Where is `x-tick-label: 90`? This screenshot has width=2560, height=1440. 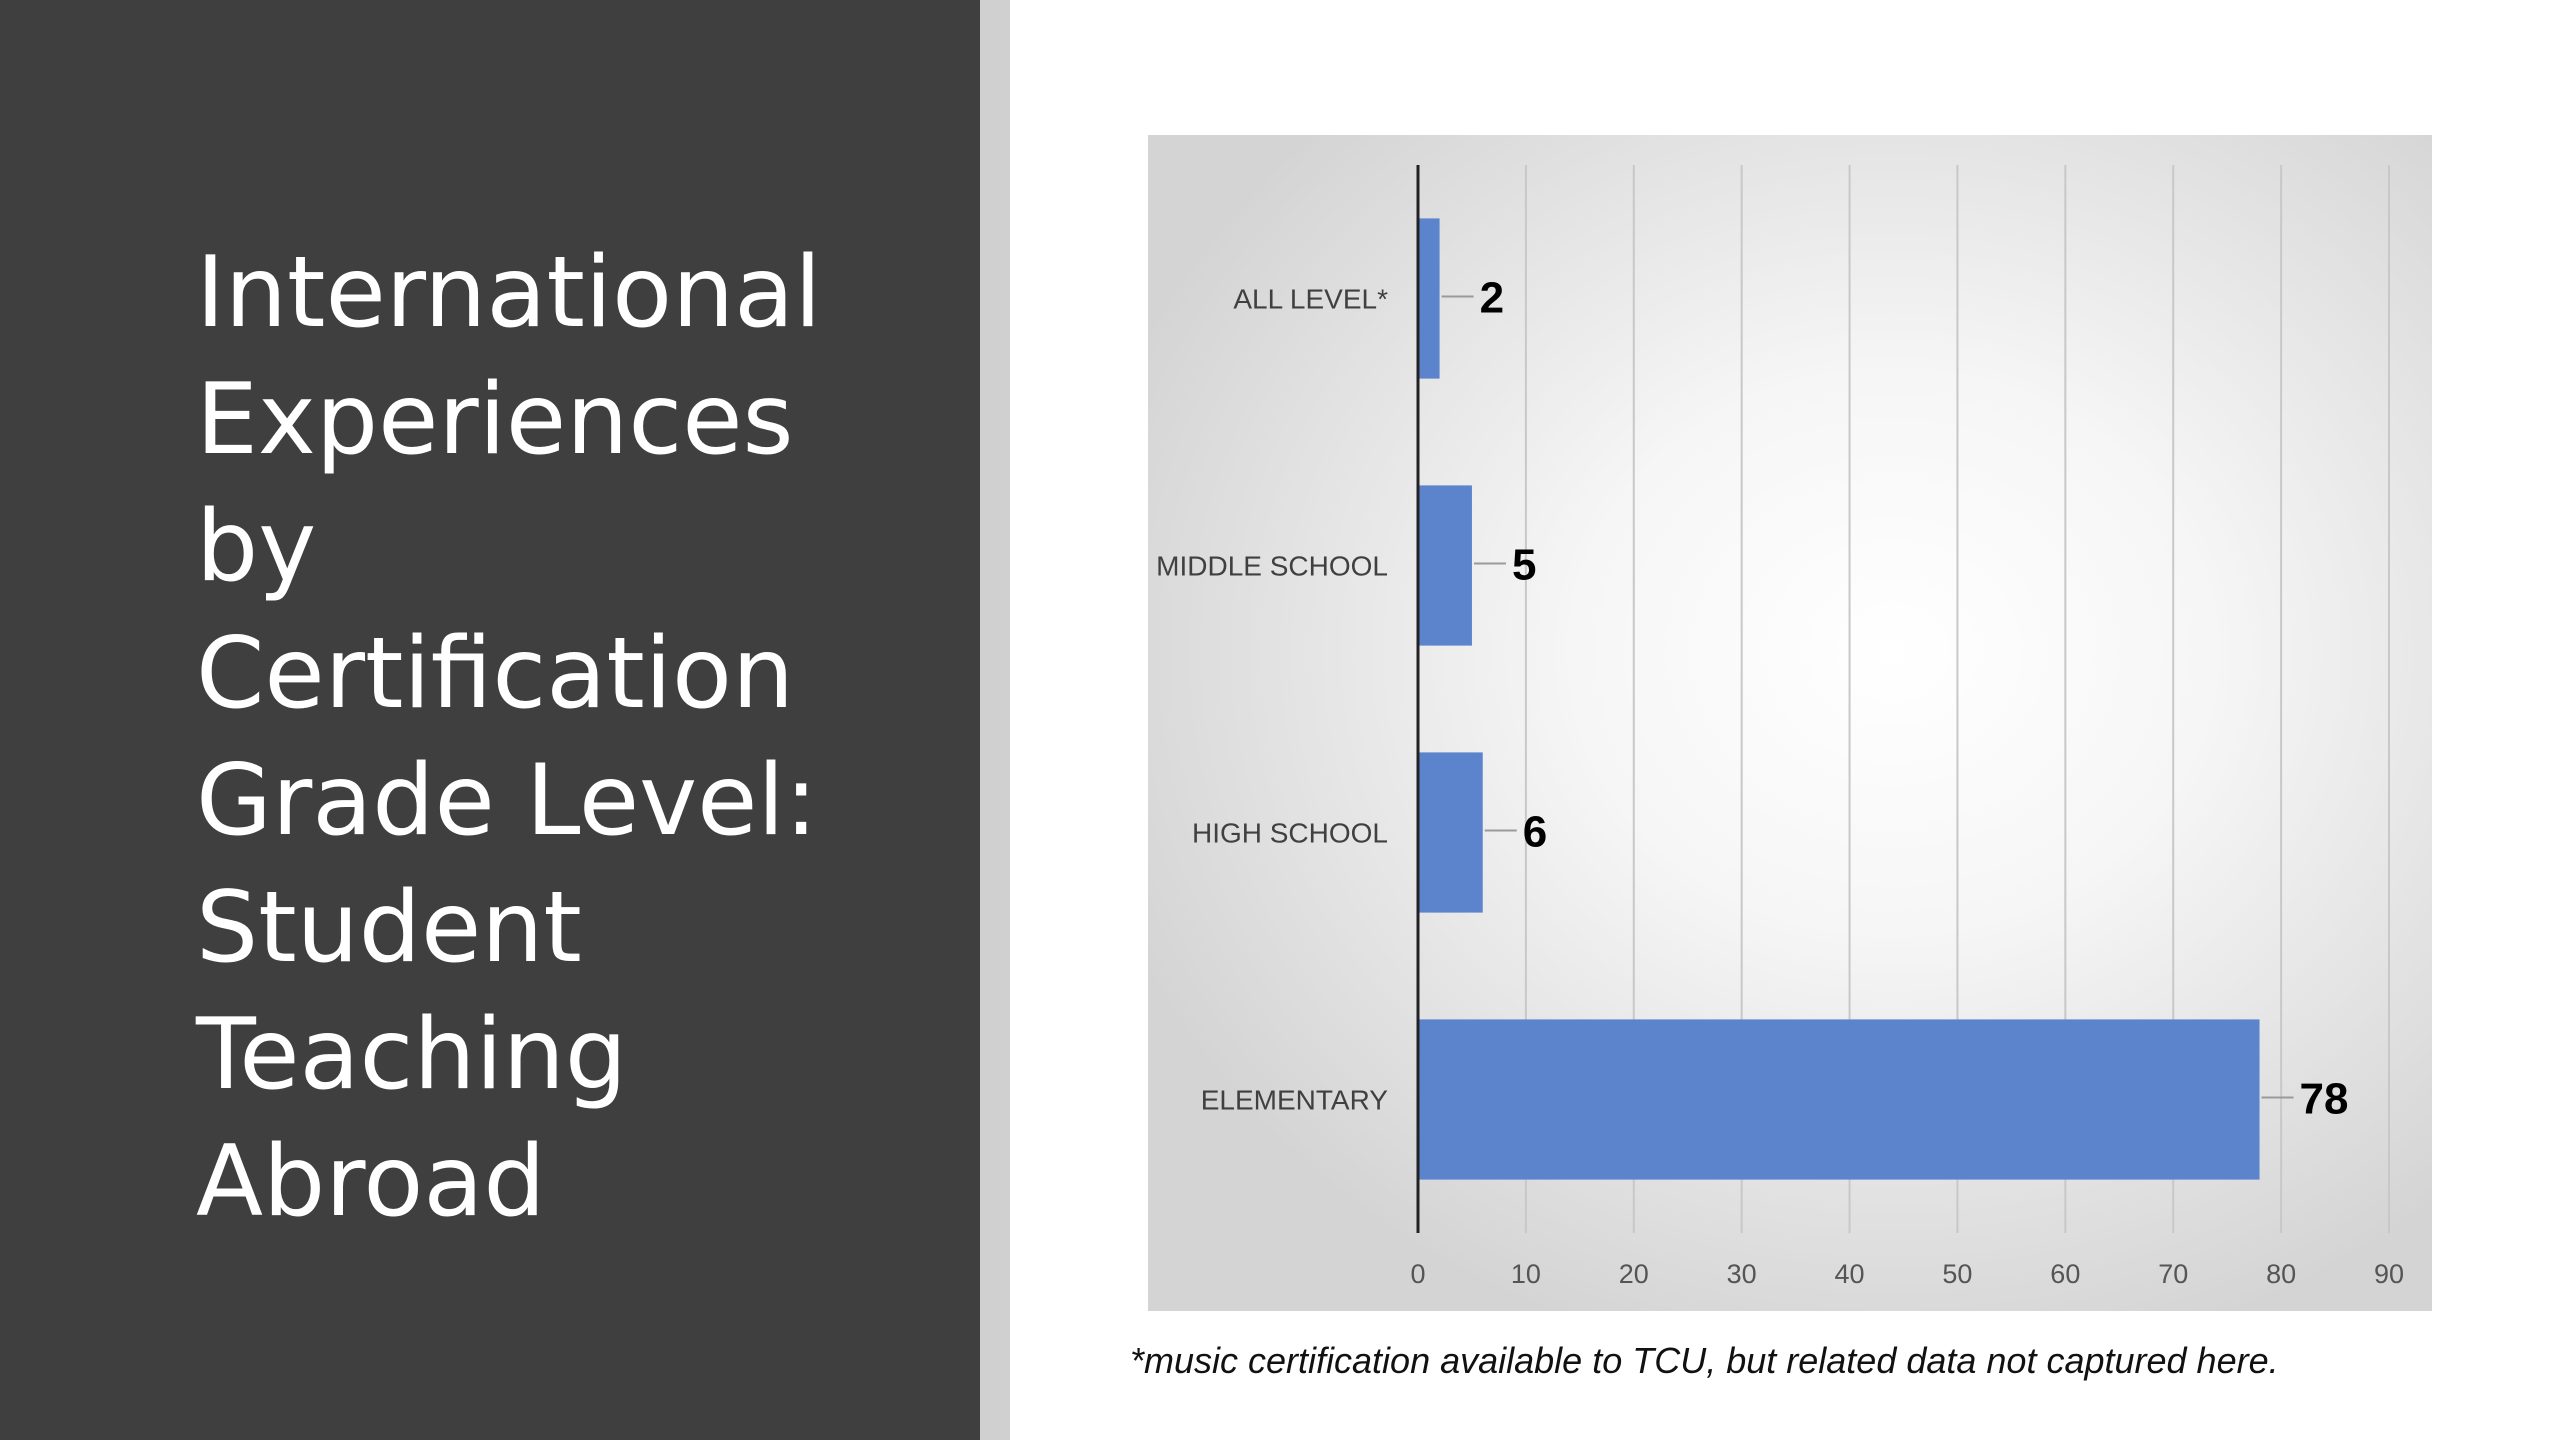
x-tick-label: 90 is located at coordinates (2389, 1274).